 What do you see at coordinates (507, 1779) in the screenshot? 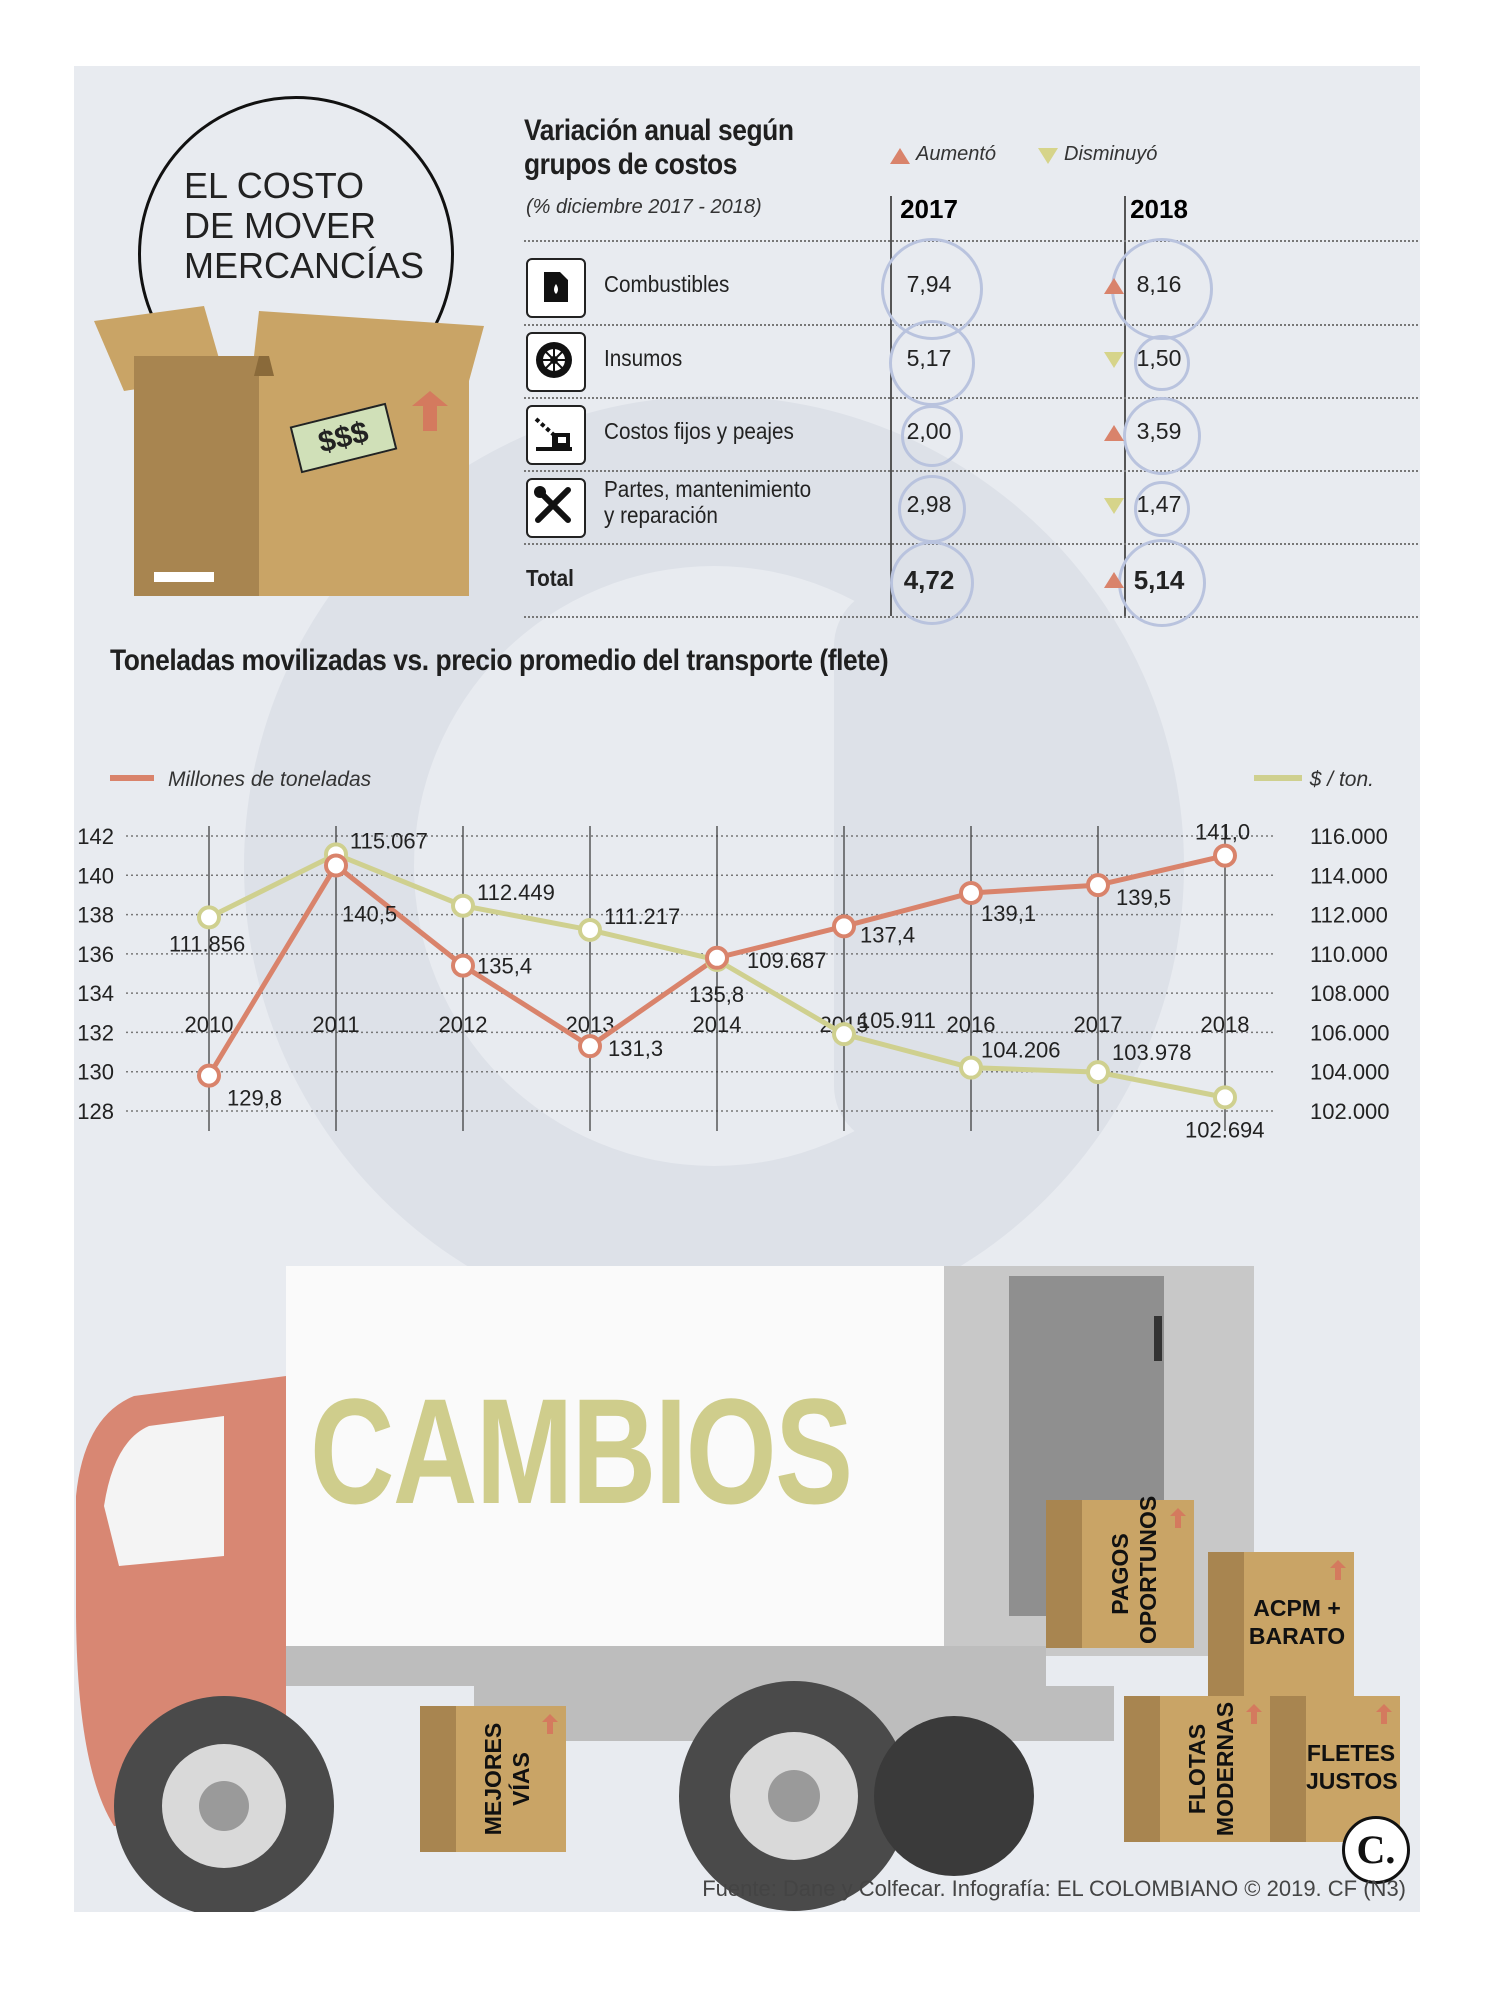
I see `box-label: MEJORES VÍAS` at bounding box center [507, 1779].